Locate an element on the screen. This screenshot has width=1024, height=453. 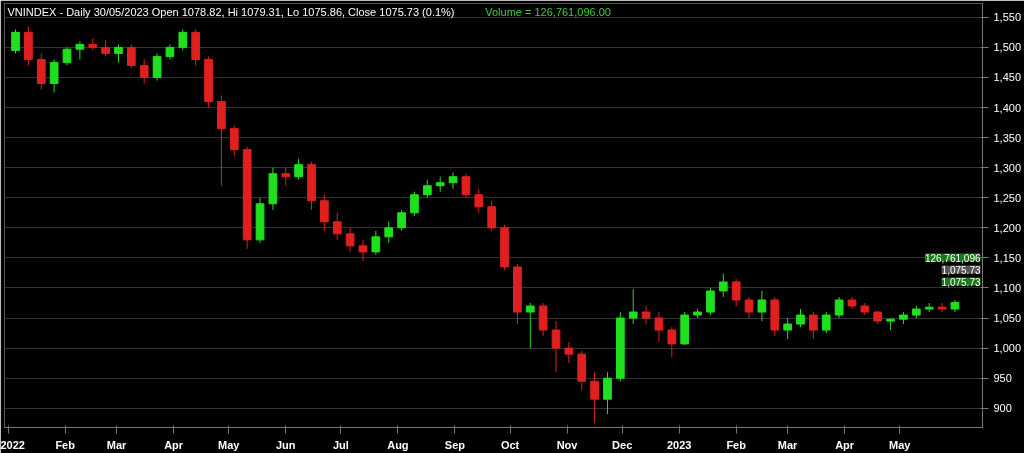
y-tick-label: 1,550 is located at coordinates (1007, 17).